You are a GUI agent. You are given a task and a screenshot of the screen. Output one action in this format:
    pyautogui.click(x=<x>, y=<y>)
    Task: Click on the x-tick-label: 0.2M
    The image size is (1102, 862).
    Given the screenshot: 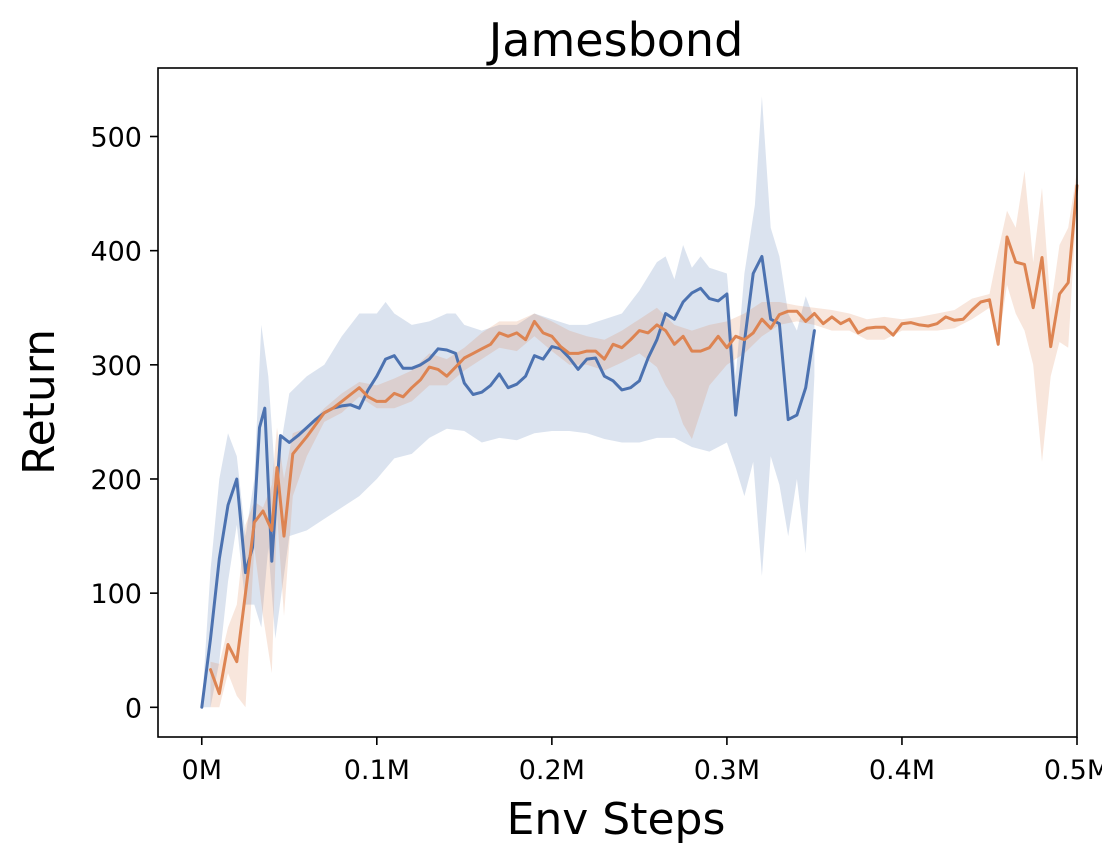 What is the action you would take?
    pyautogui.click(x=552, y=770)
    